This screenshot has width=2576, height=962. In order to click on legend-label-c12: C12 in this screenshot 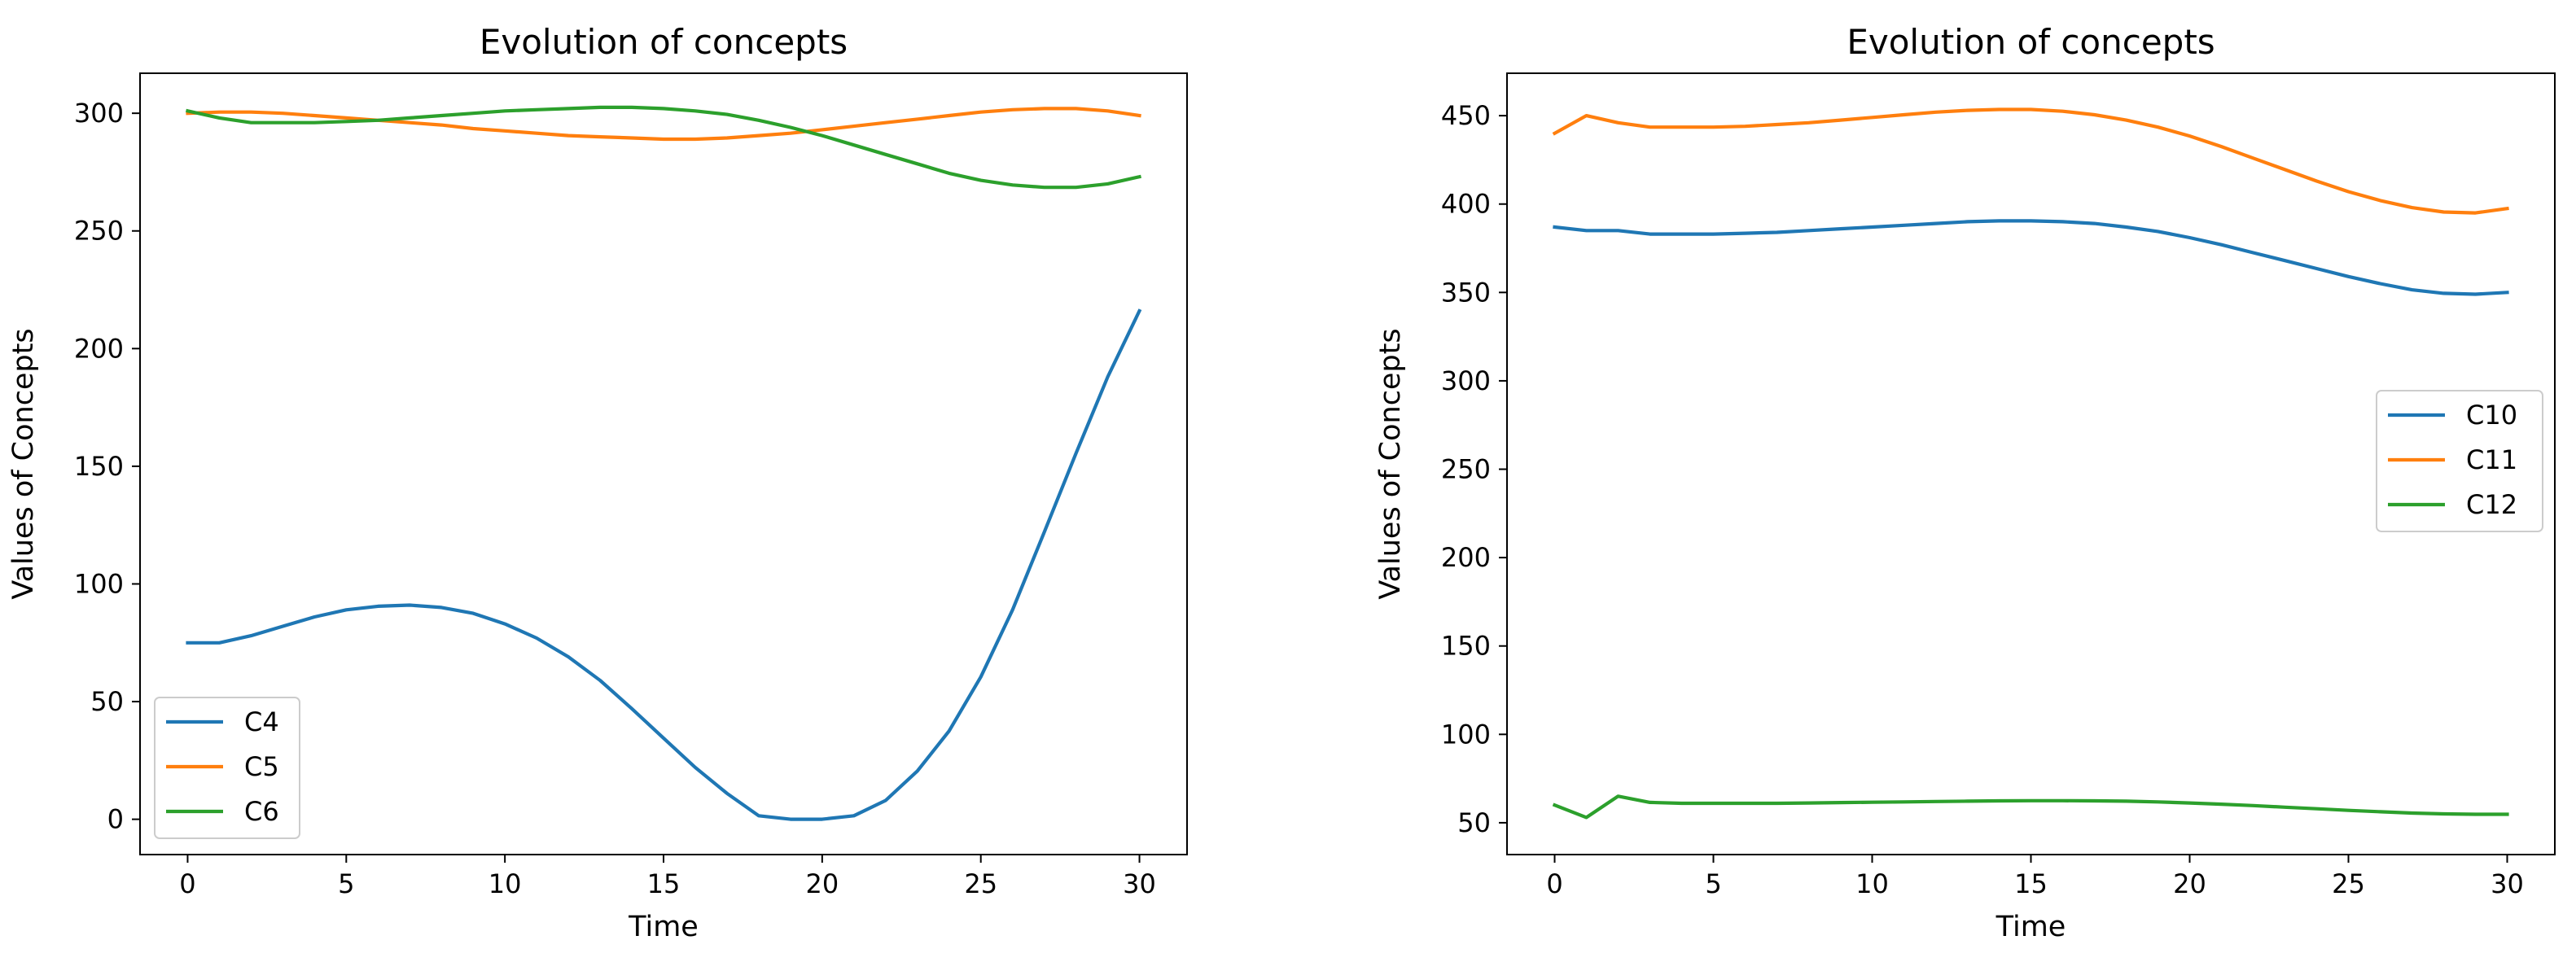, I will do `click(2491, 504)`.